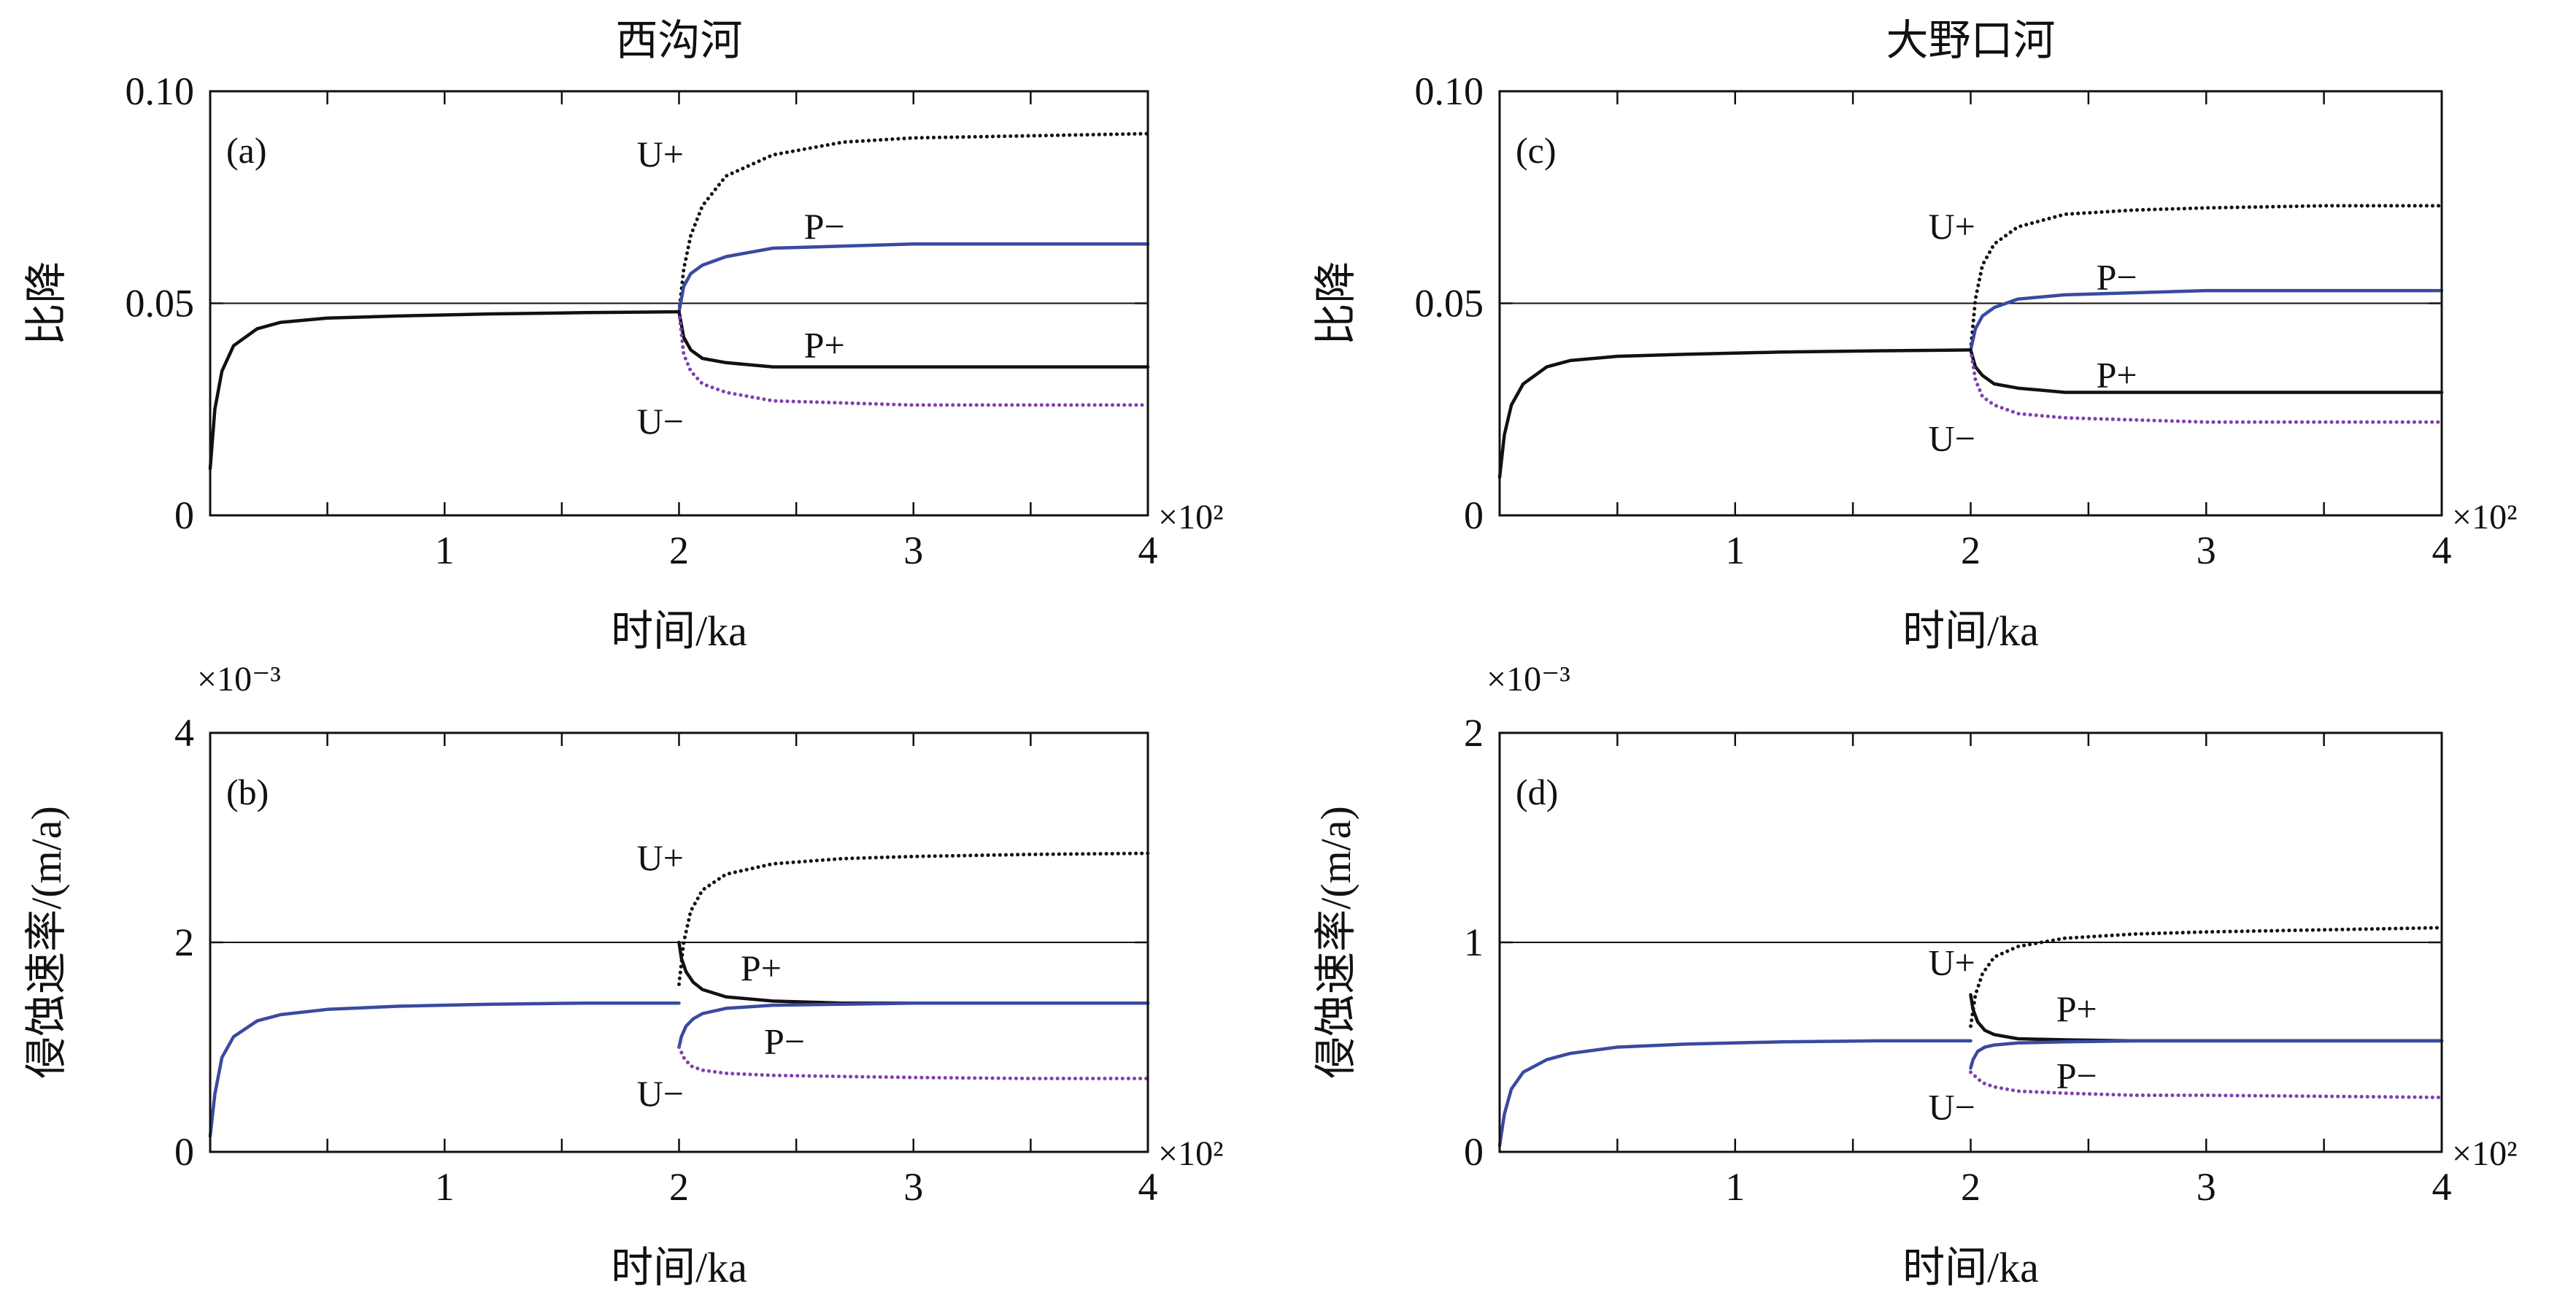  What do you see at coordinates (247, 792) in the screenshot?
I see `panel-tag: (b)` at bounding box center [247, 792].